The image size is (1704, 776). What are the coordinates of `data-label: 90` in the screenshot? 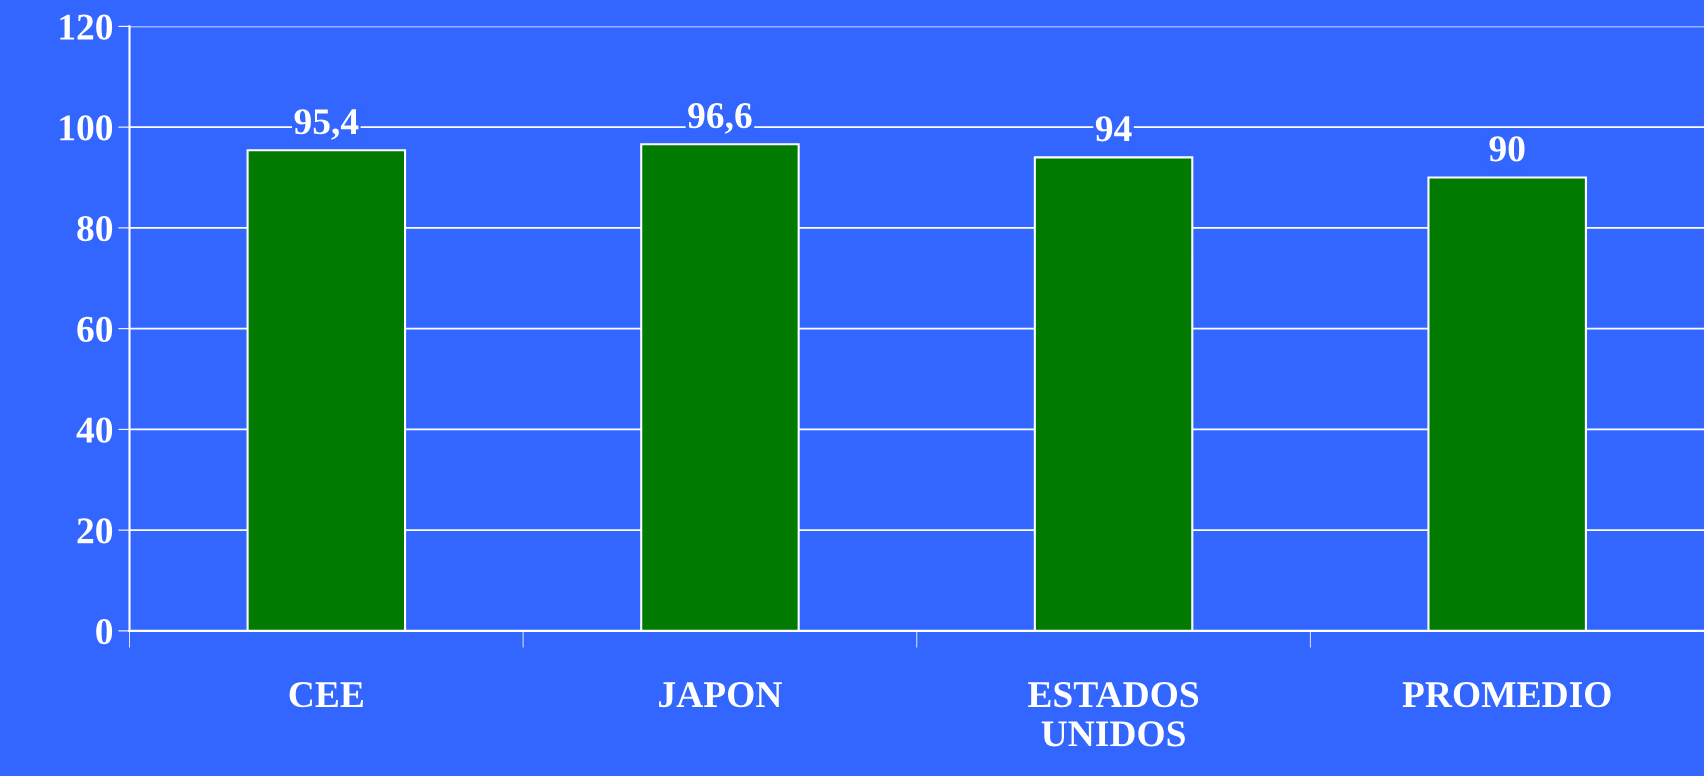 It's located at (1507, 149).